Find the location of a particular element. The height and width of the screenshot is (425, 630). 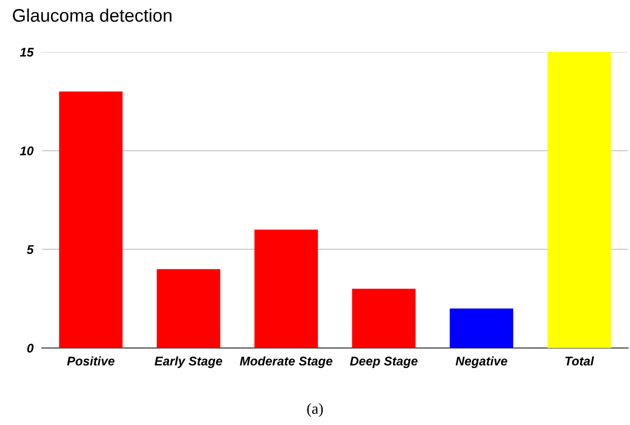

x-tick-label: Early Stage is located at coordinates (188, 362).